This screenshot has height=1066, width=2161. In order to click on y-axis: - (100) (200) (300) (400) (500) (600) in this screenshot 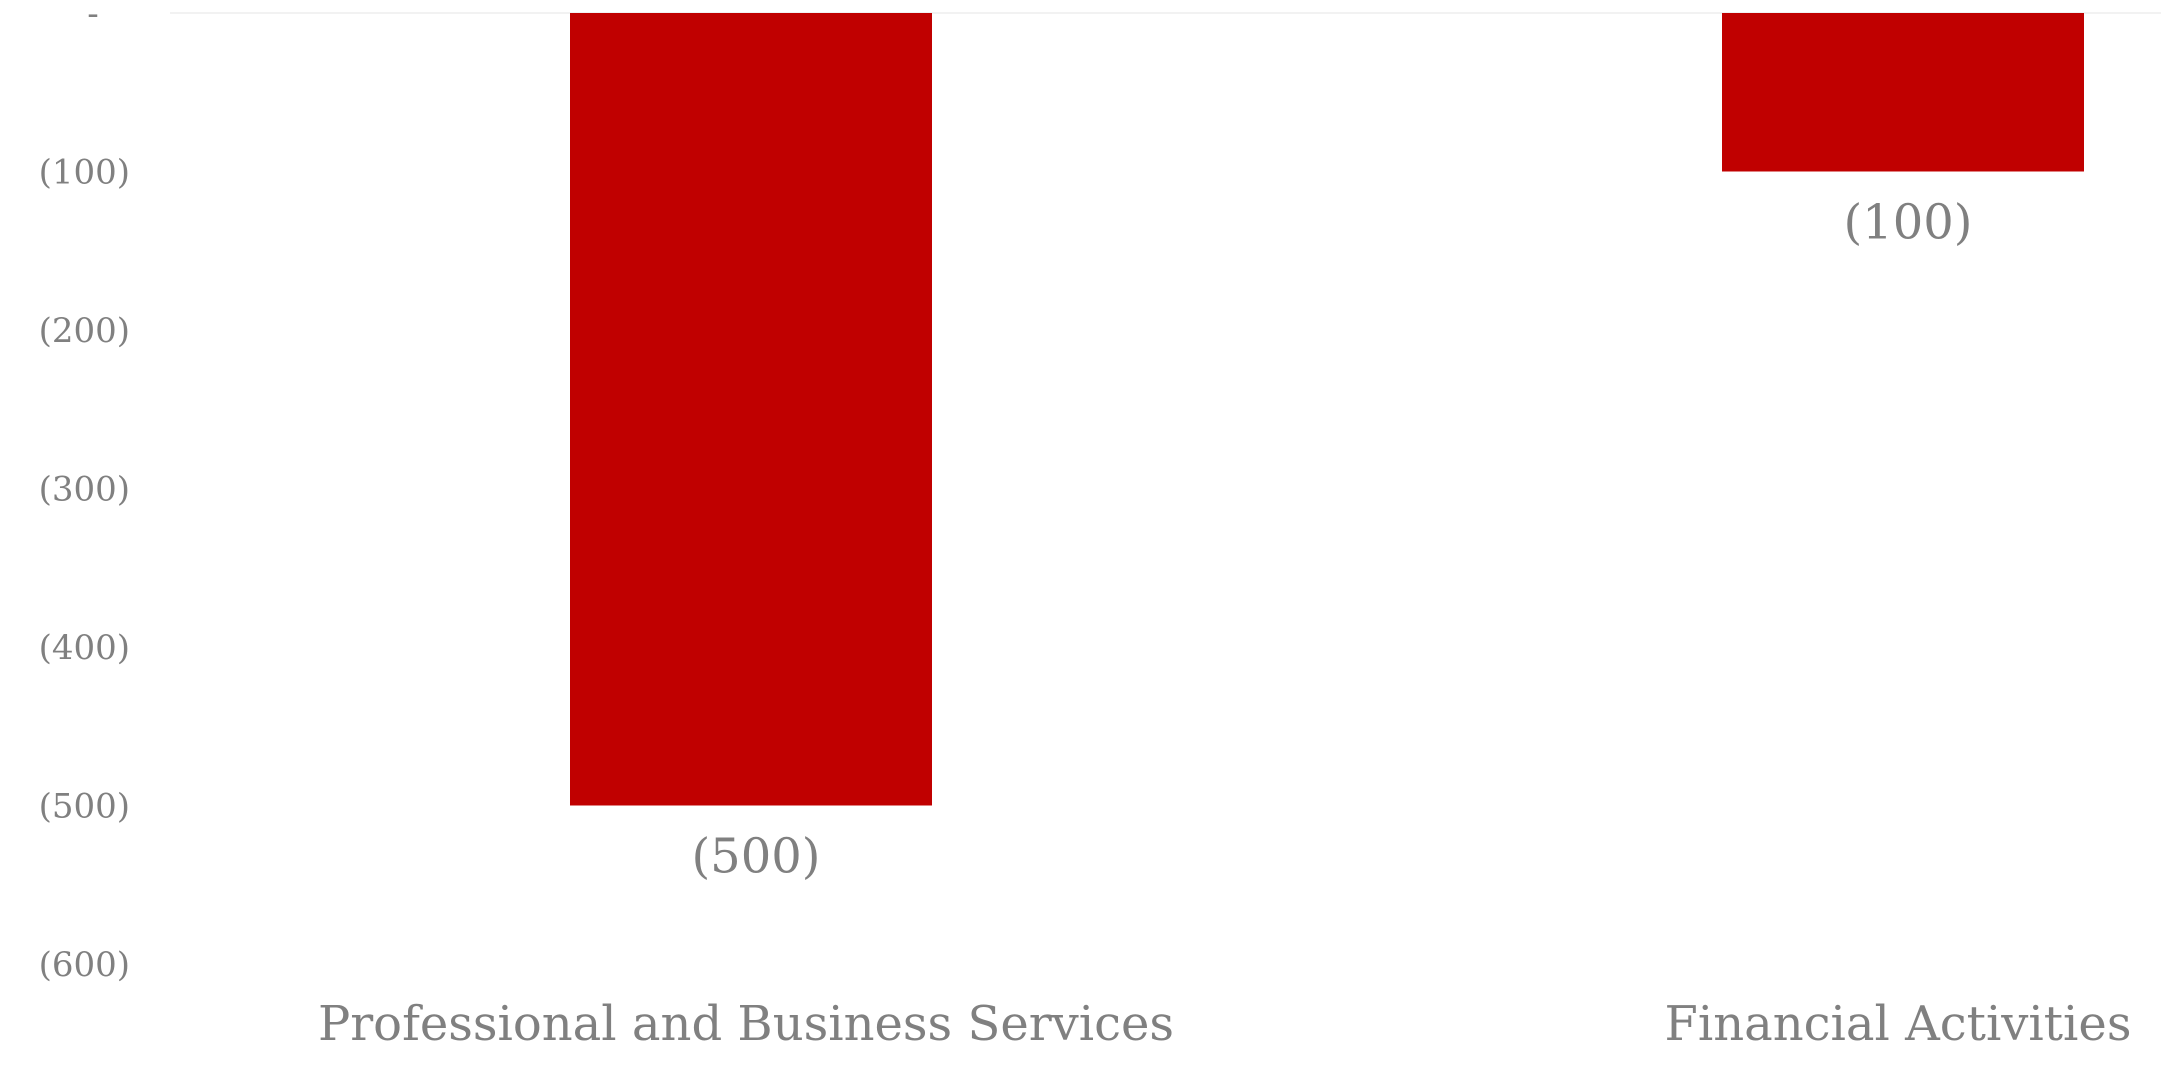, I will do `click(84, 492)`.